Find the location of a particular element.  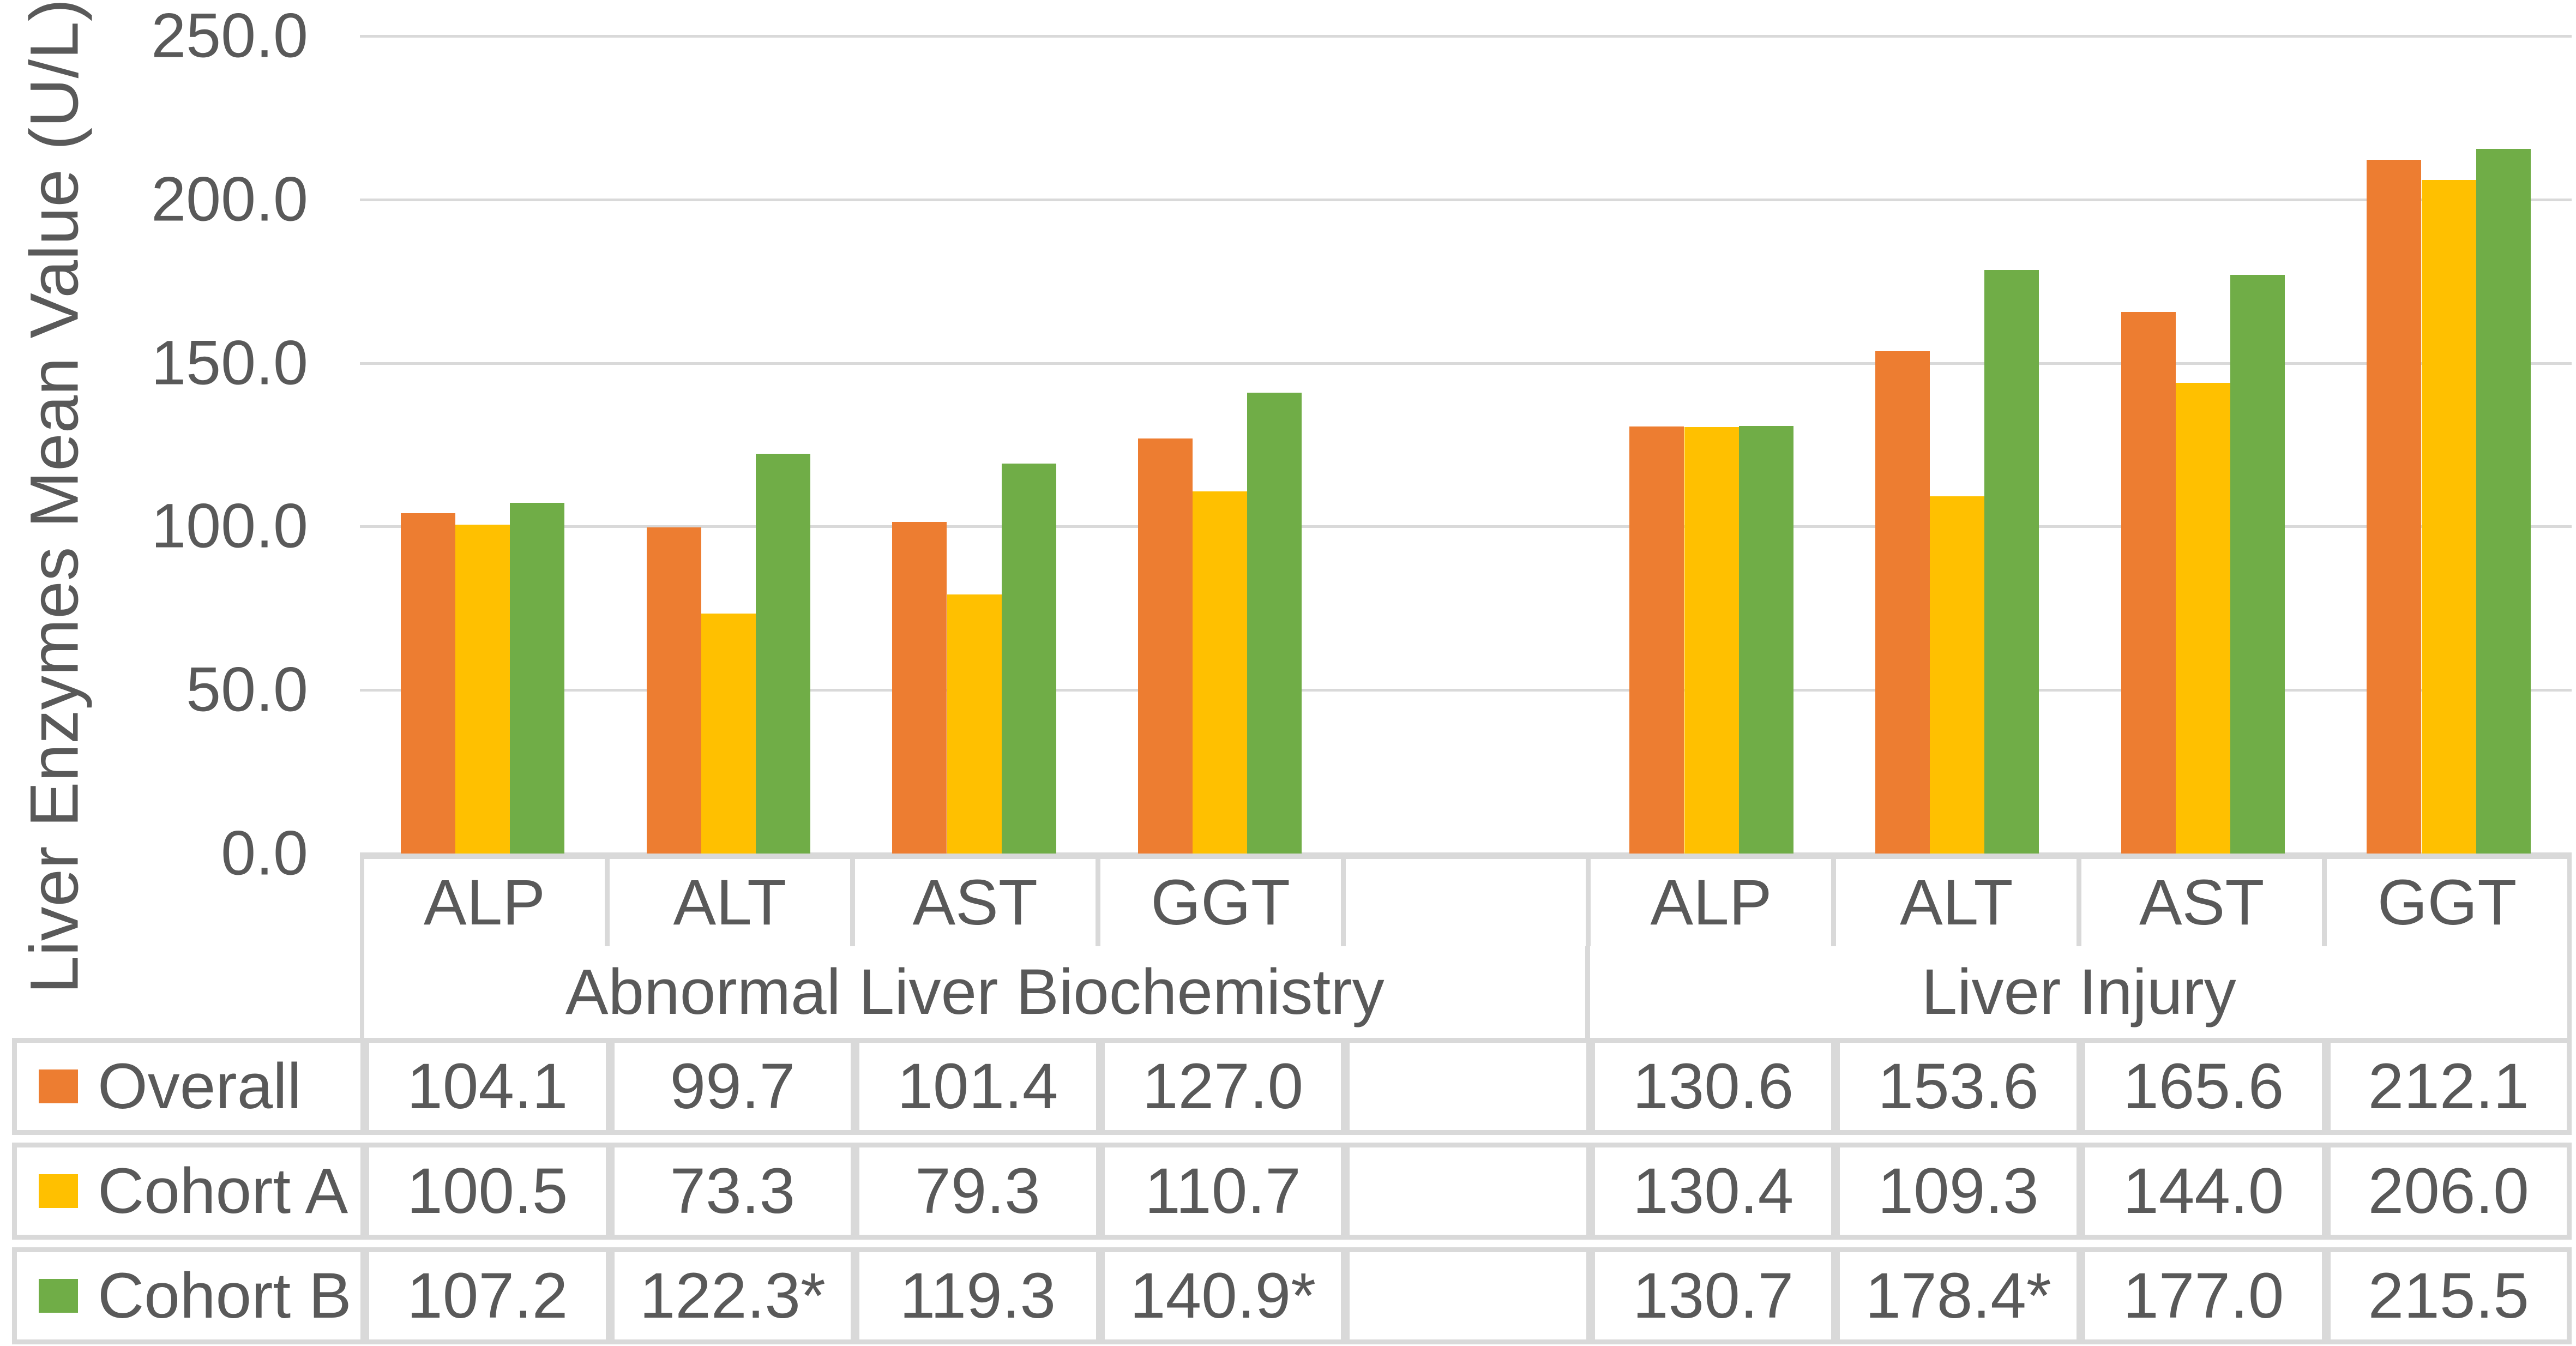

bar-cohort-b-slot5 is located at coordinates (1766, 640).